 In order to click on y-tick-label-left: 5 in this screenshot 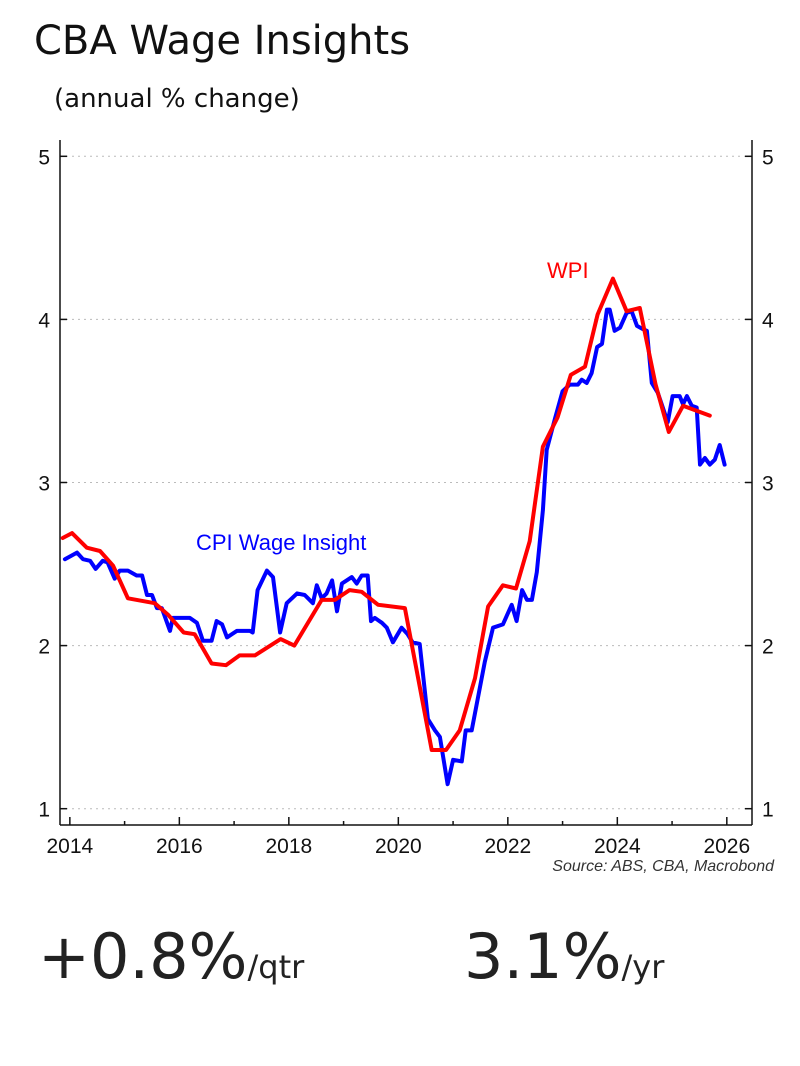, I will do `click(44, 157)`.